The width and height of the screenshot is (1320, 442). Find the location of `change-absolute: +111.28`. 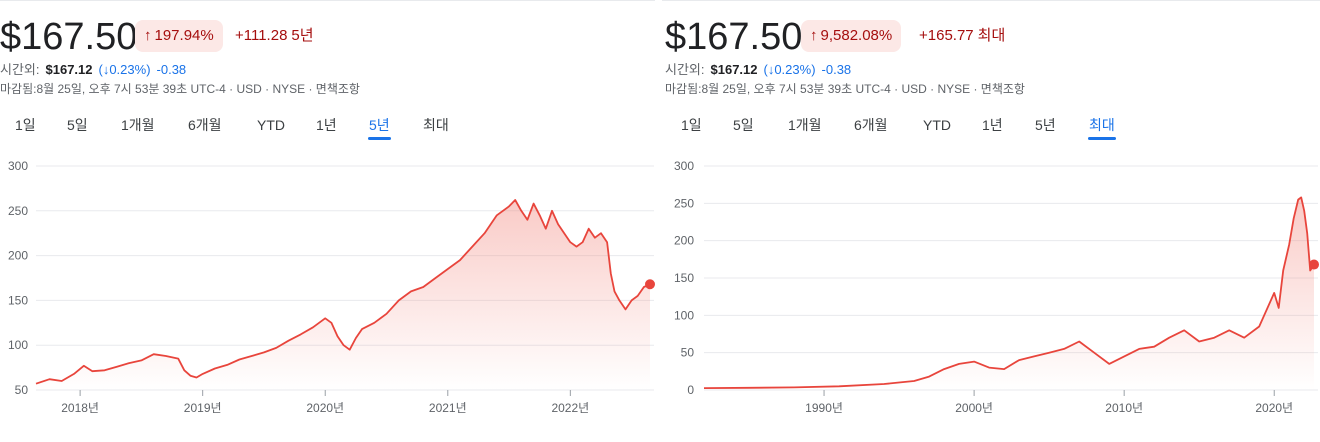

change-absolute: +111.28 is located at coordinates (261, 35).